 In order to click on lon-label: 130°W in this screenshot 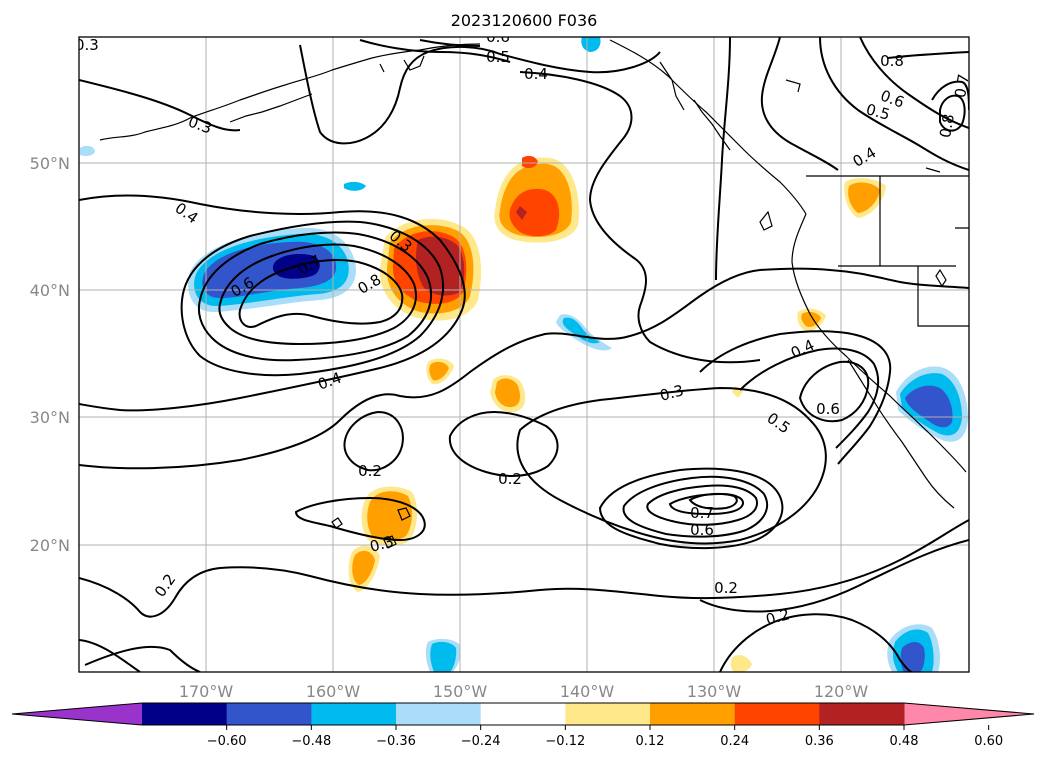, I will do `click(714, 691)`.